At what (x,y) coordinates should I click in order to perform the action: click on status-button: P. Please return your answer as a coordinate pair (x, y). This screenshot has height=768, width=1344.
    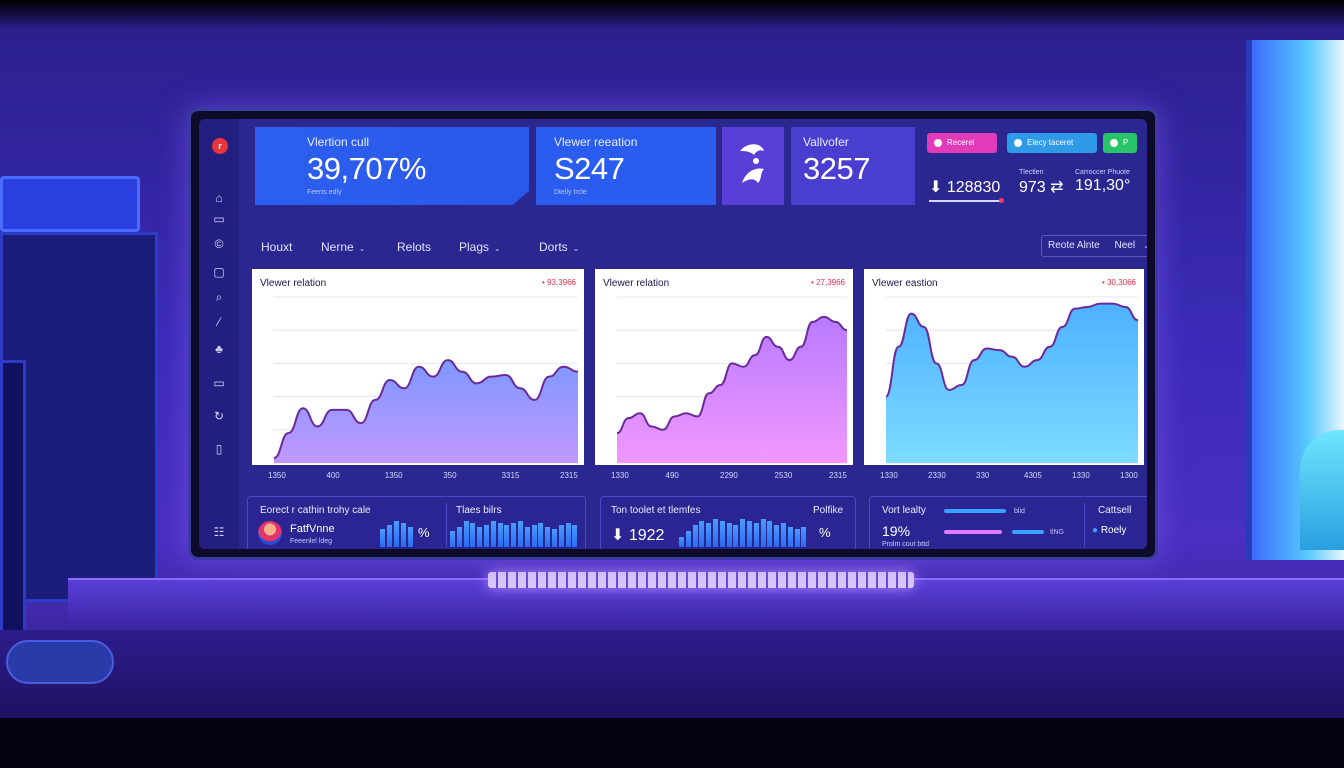
    Looking at the image, I should click on (1120, 143).